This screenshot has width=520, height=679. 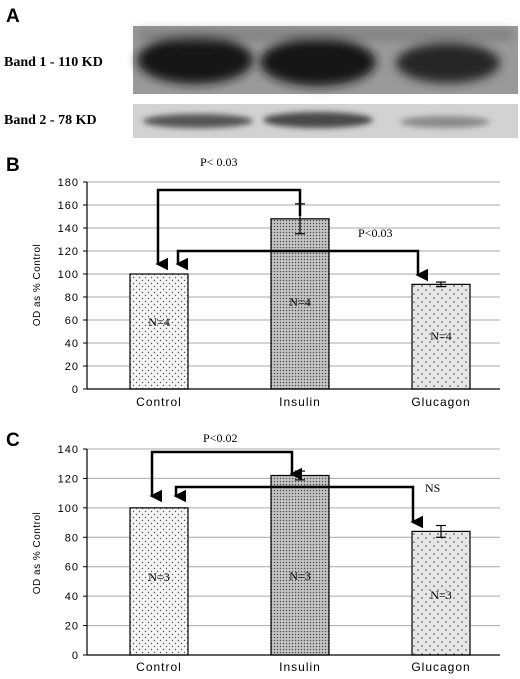 I want to click on y-tick-label-b-180: 180, so click(x=68, y=183).